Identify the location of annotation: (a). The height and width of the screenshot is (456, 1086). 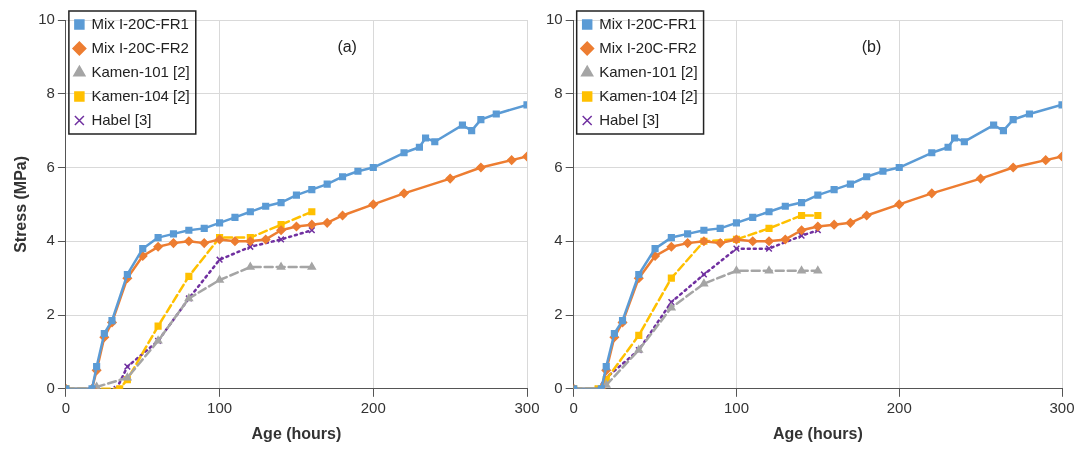
(347, 46).